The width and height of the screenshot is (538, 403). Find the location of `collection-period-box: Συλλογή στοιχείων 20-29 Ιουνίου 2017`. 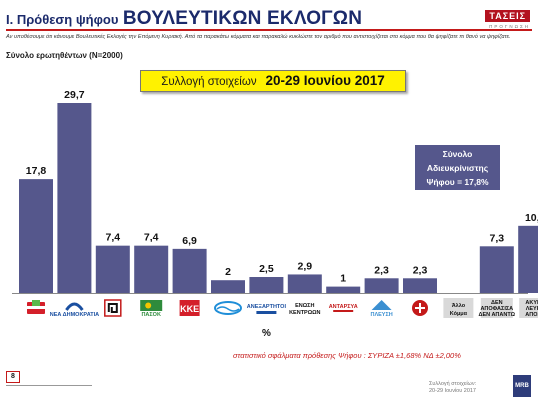

collection-period-box: Συλλογή στοιχείων 20-29 Ιουνίου 2017 is located at coordinates (273, 81).